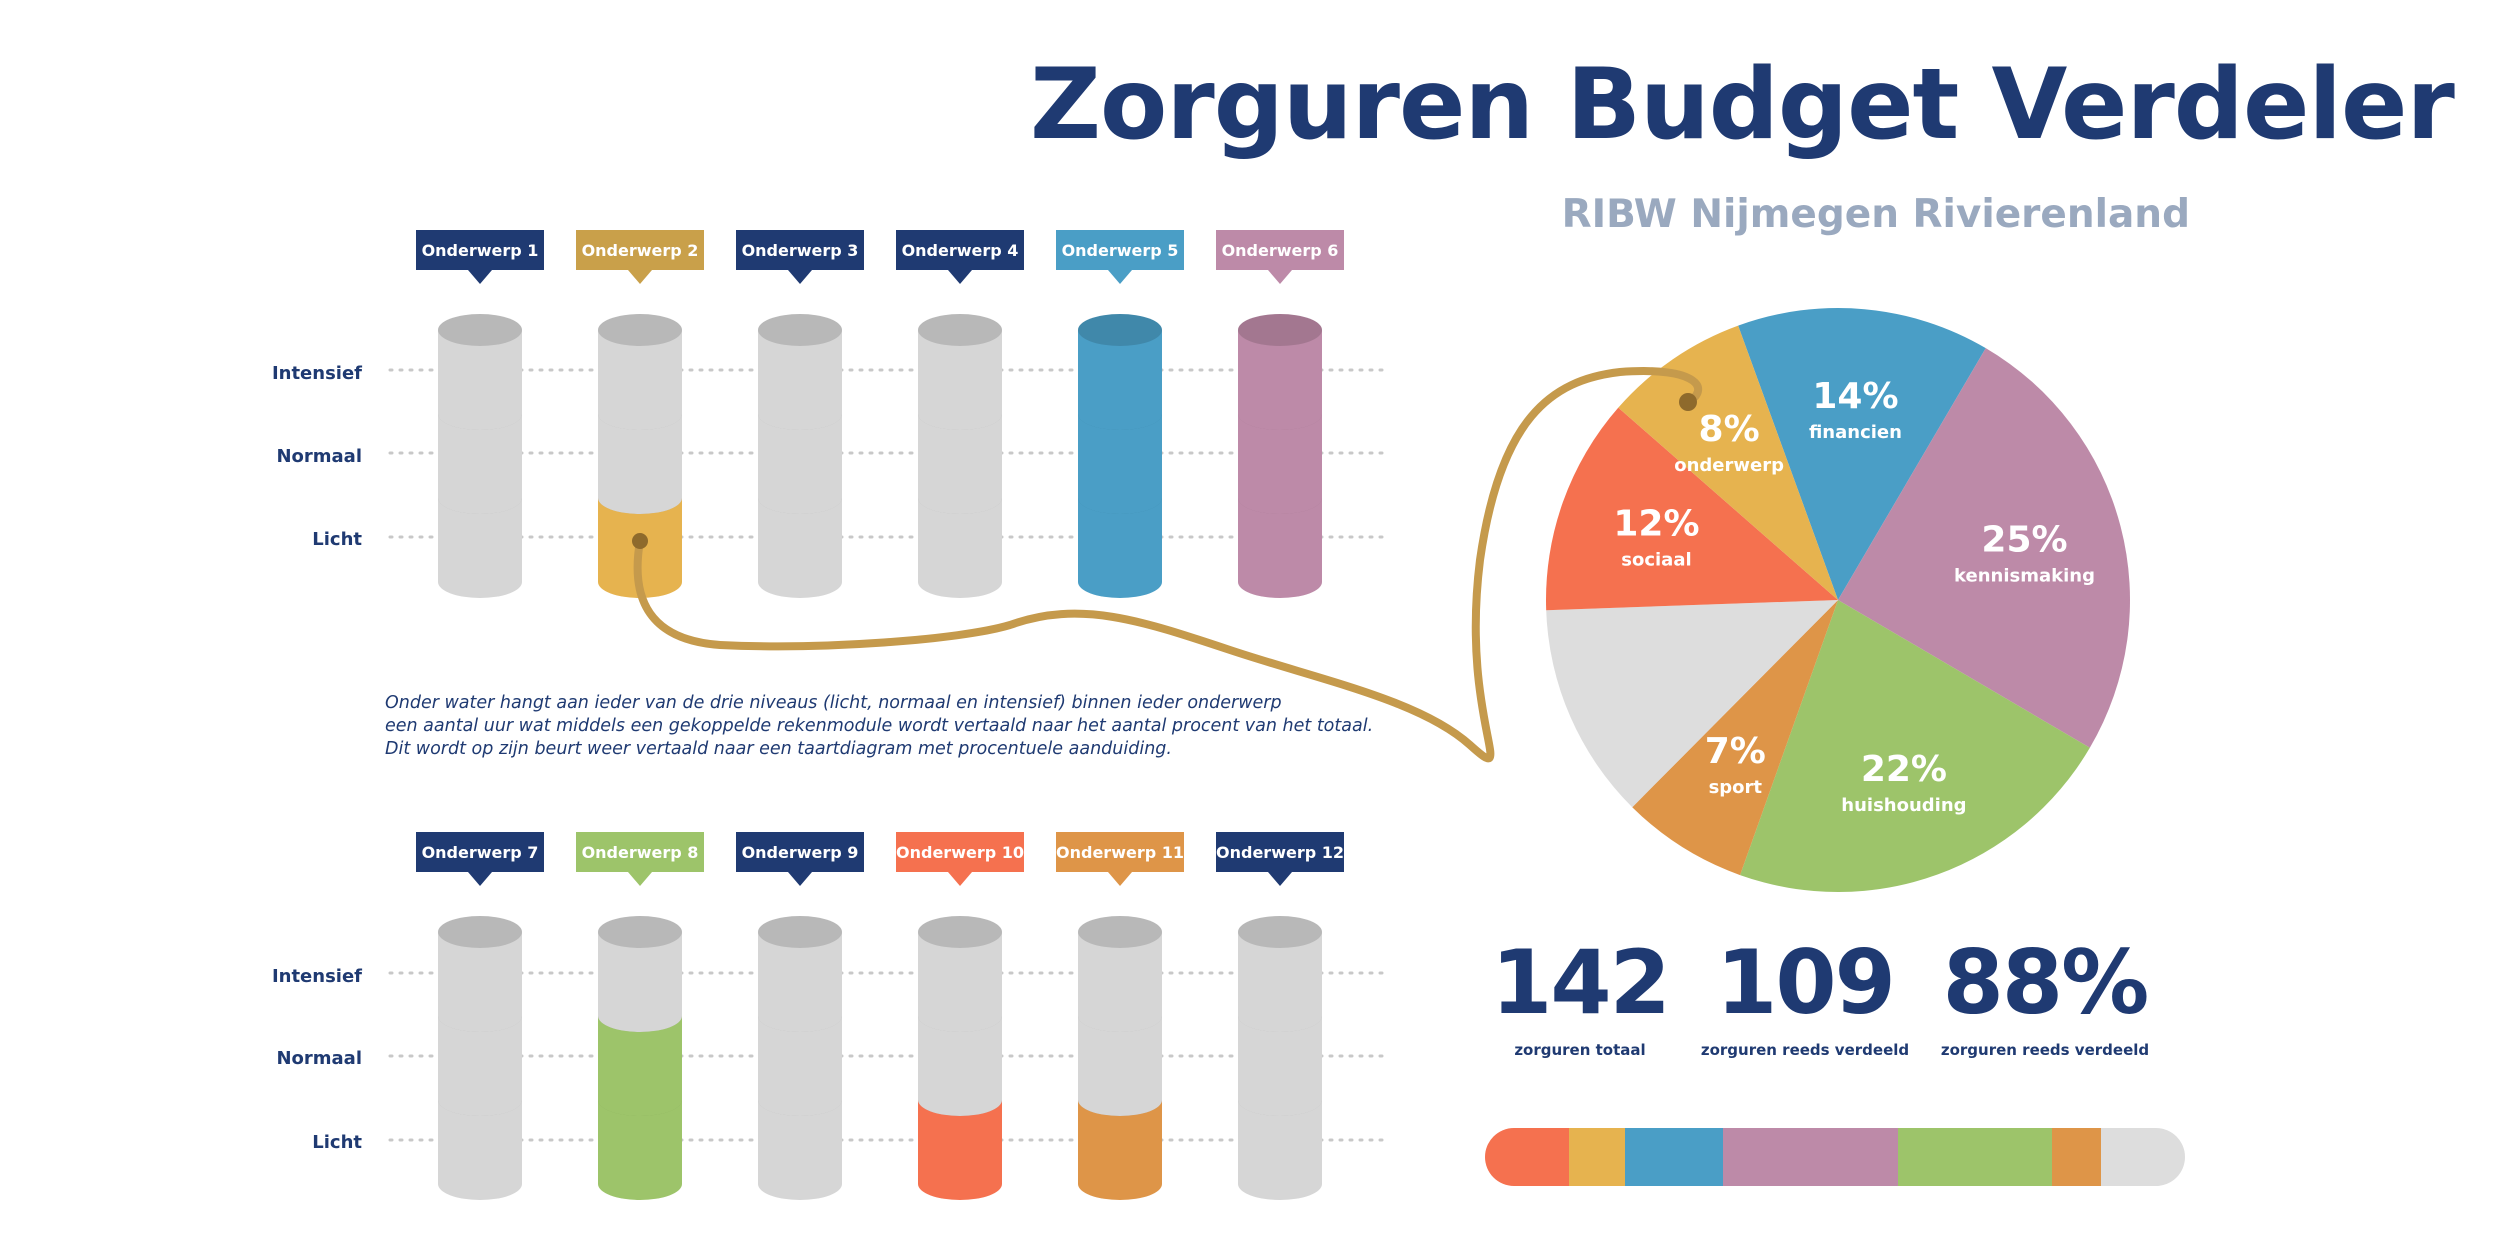 This screenshot has height=1251, width=2500. Describe the element at coordinates (640, 541) in the screenshot. I see `connector-knot-start` at that location.